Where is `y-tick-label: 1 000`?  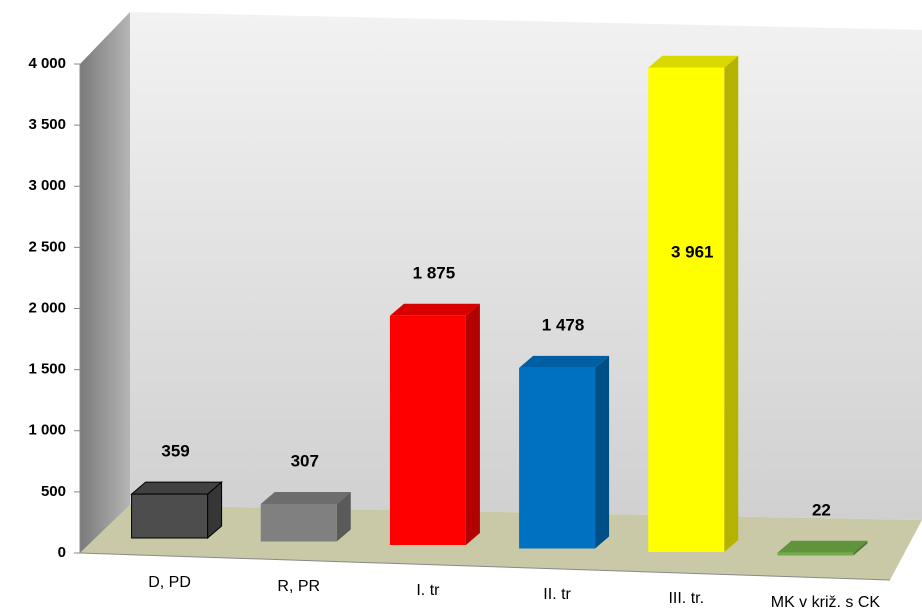 y-tick-label: 1 000 is located at coordinates (47, 430).